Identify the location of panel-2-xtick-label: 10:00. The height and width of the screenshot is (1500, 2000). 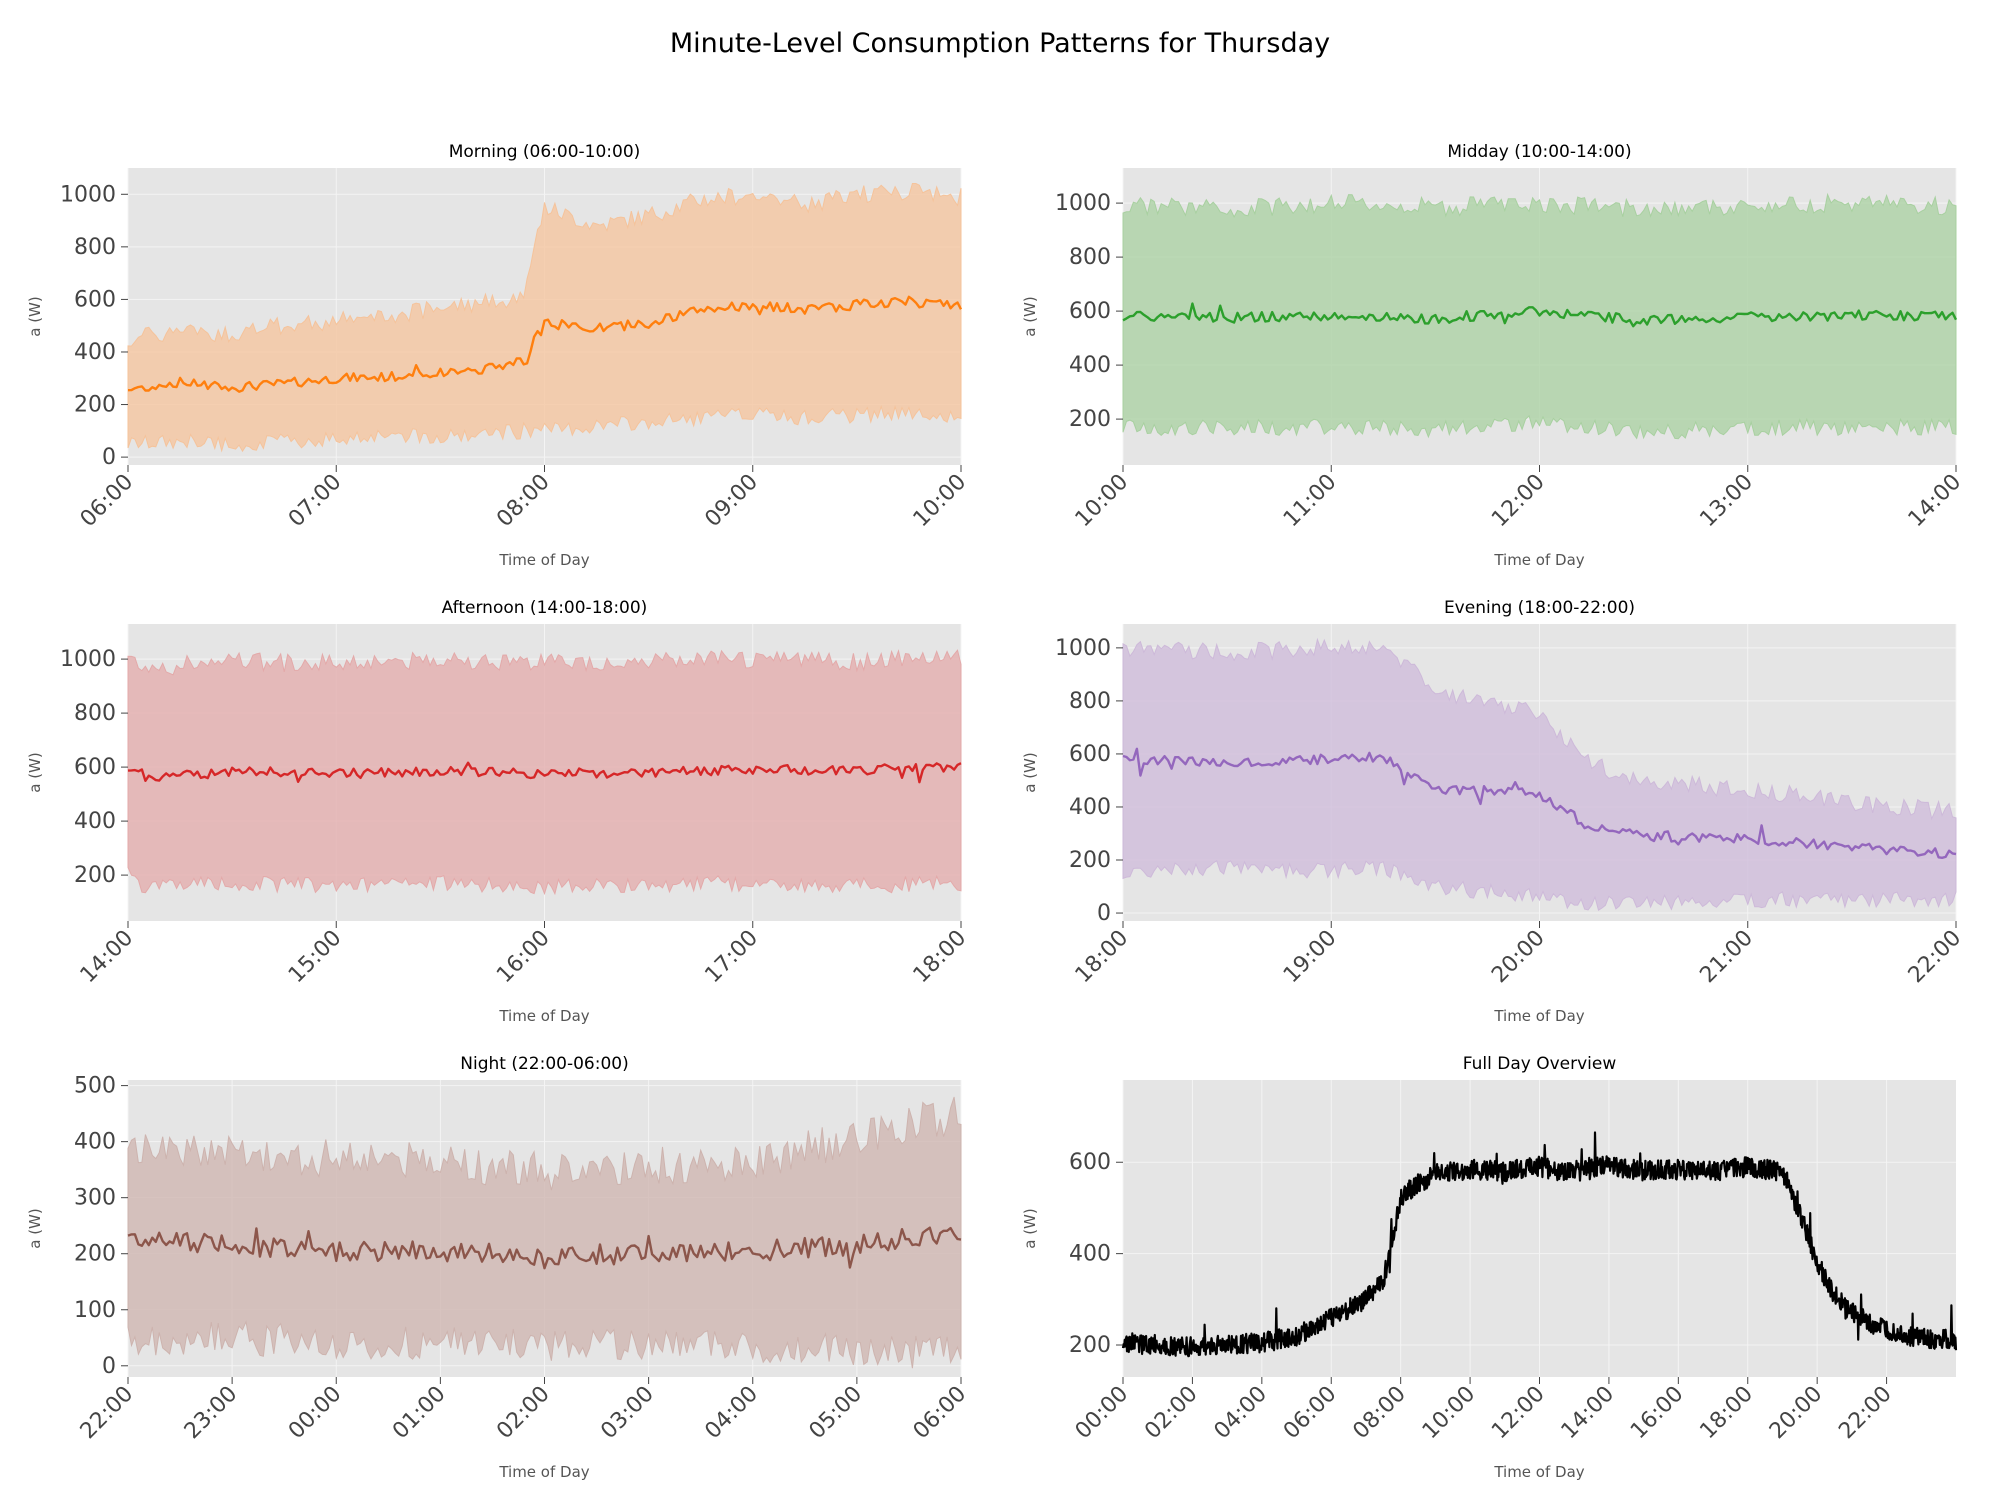
(1102, 501).